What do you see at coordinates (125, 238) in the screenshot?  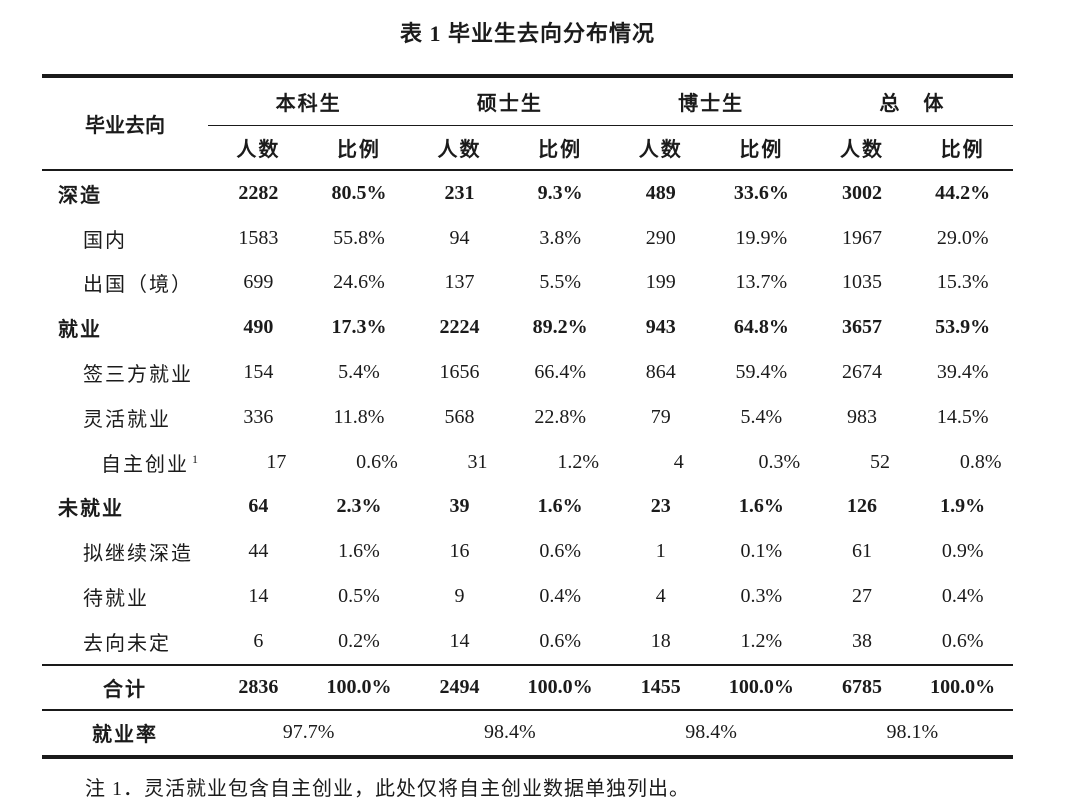 I see `row-label: 国内` at bounding box center [125, 238].